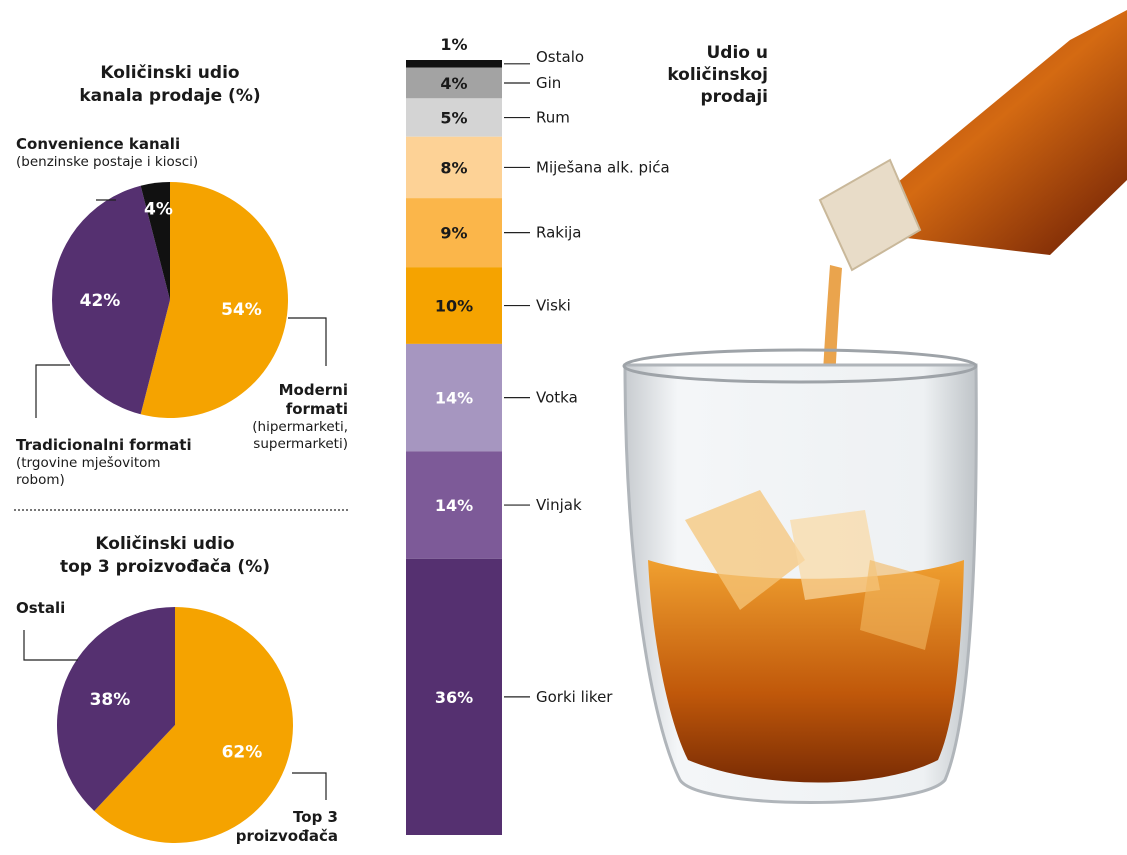 This screenshot has height=855, width=1127. What do you see at coordinates (983, 132) in the screenshot?
I see `bottle-shape` at bounding box center [983, 132].